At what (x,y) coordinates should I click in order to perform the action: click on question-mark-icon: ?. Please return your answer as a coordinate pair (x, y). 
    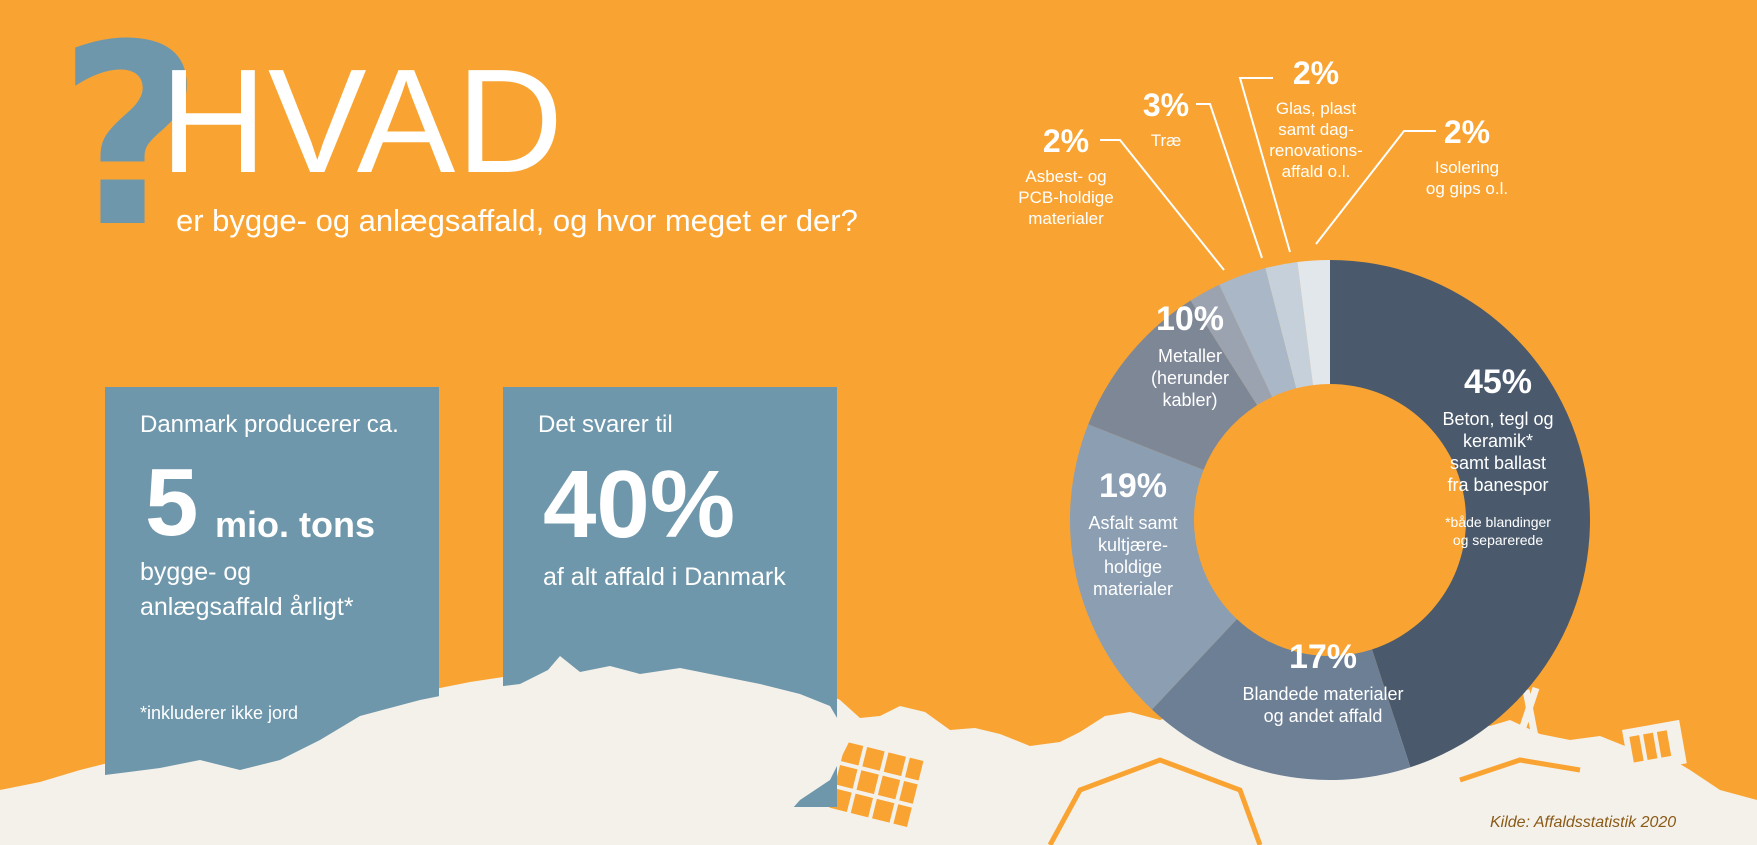
    Looking at the image, I should click on (131, 141).